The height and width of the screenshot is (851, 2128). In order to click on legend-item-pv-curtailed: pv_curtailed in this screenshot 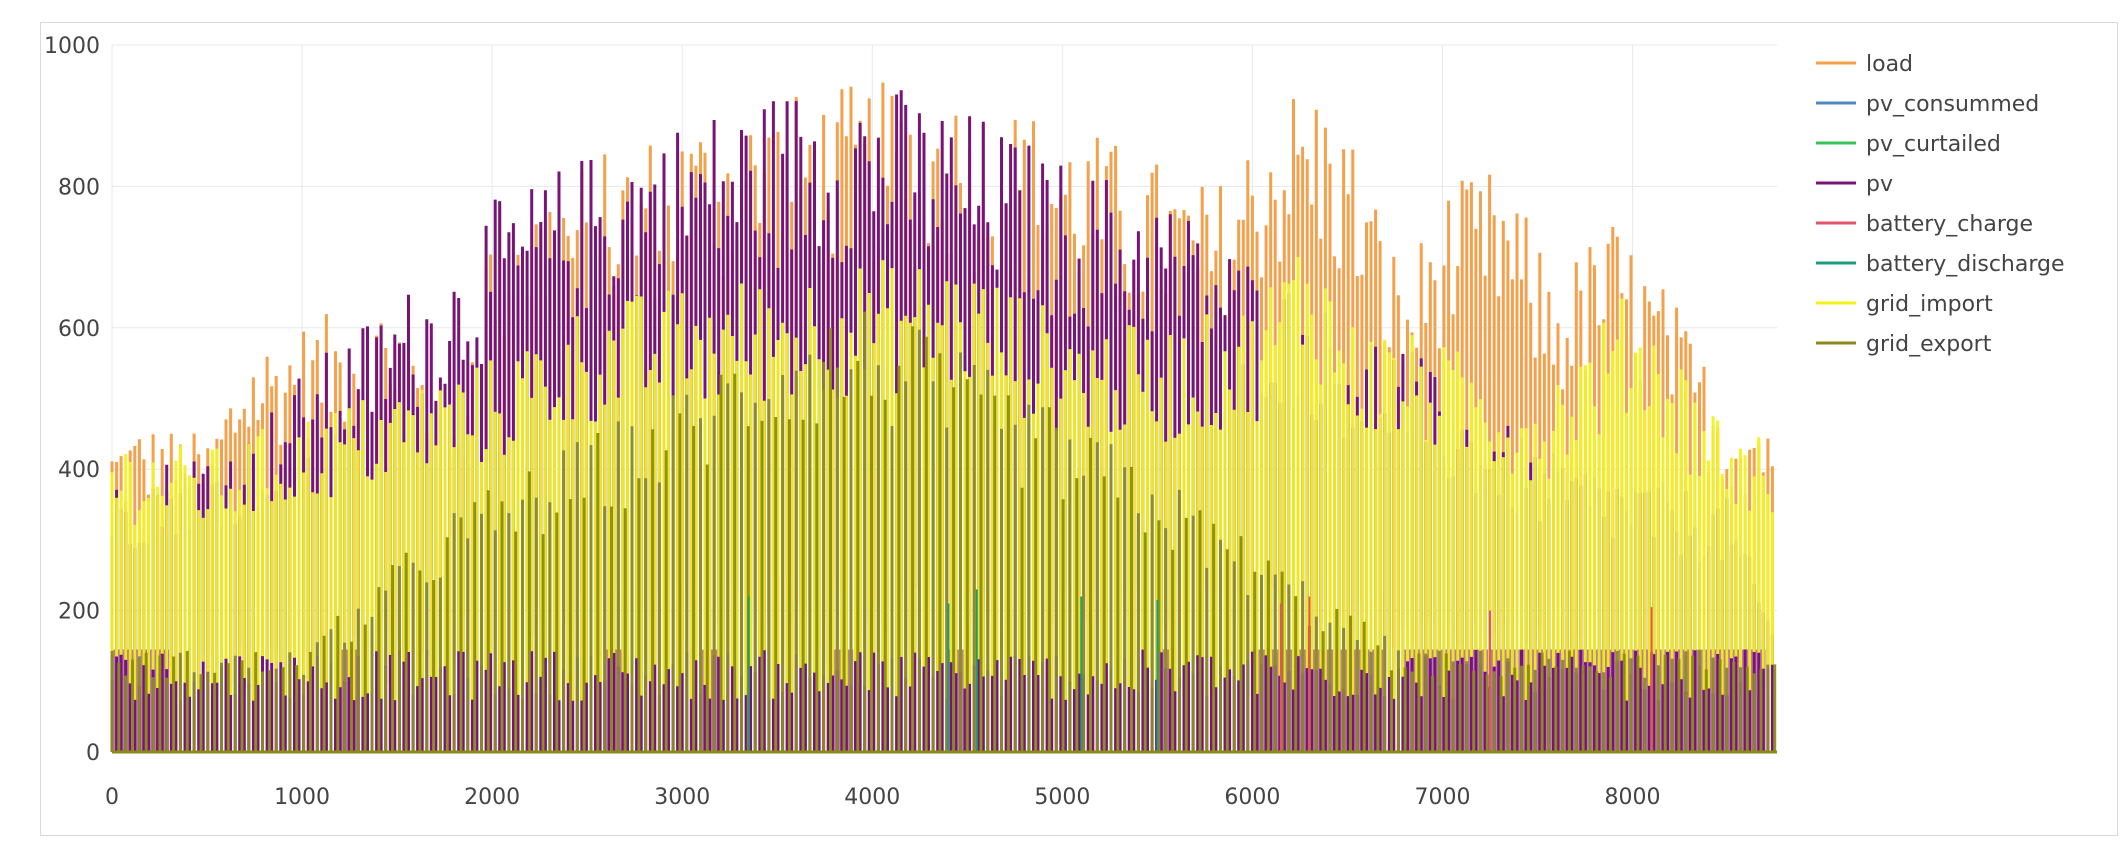, I will do `click(1908, 144)`.